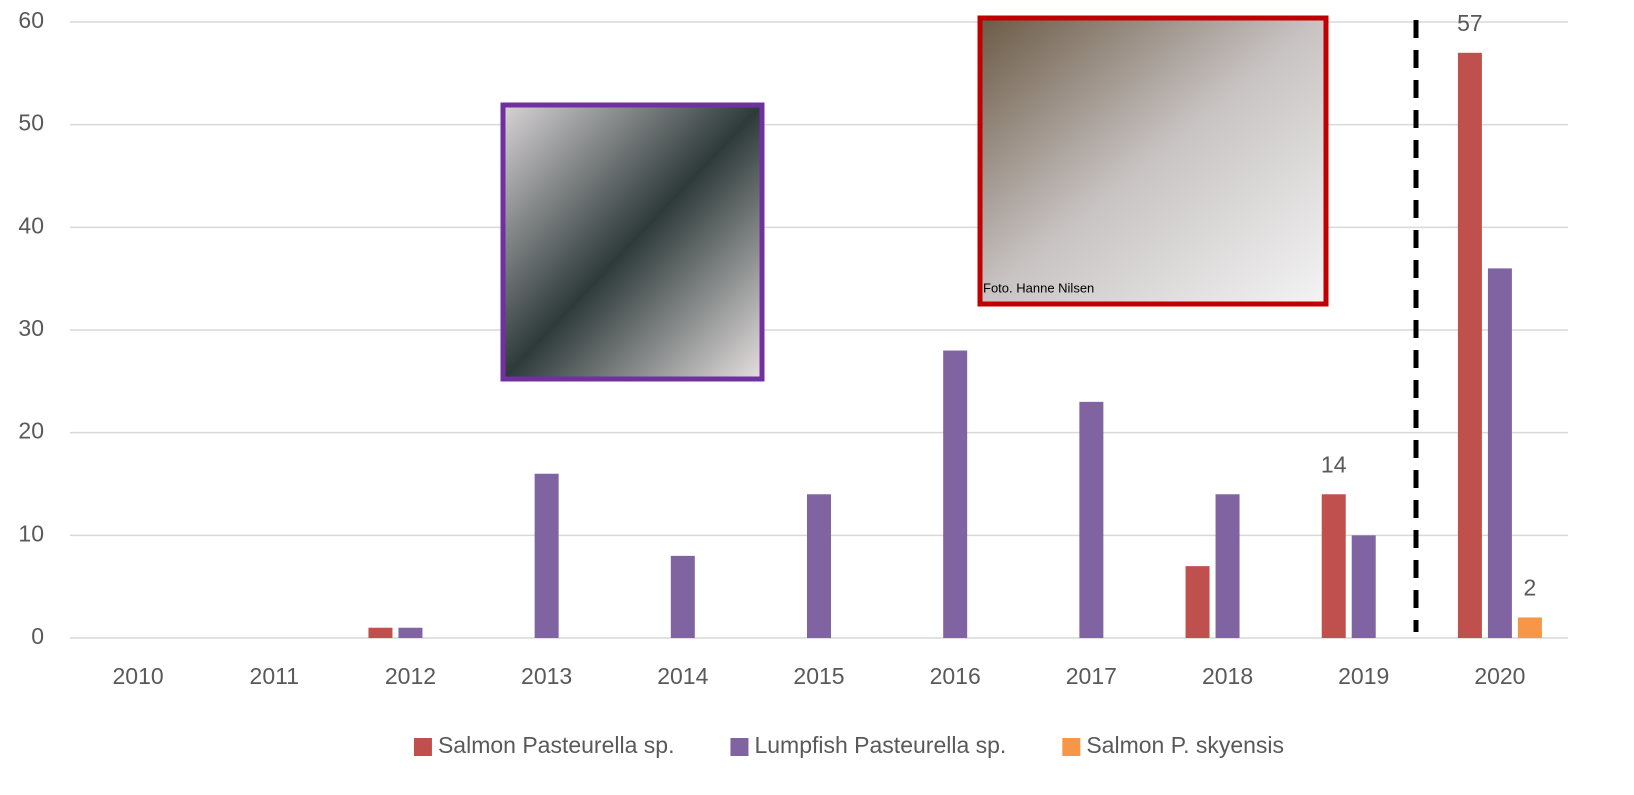  Describe the element at coordinates (1227, 676) in the screenshot. I see `x-tick-label: 2018` at that location.